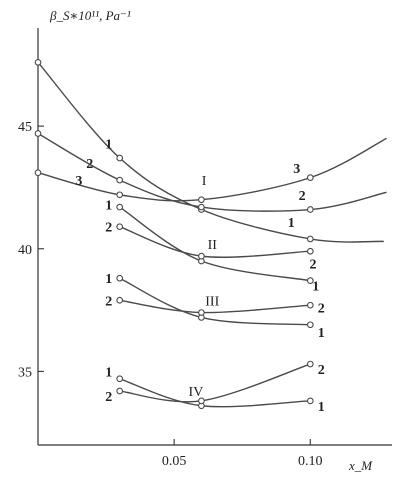  Describe the element at coordinates (108, 206) in the screenshot. I see `series-label-group-ii-1: 1` at that location.